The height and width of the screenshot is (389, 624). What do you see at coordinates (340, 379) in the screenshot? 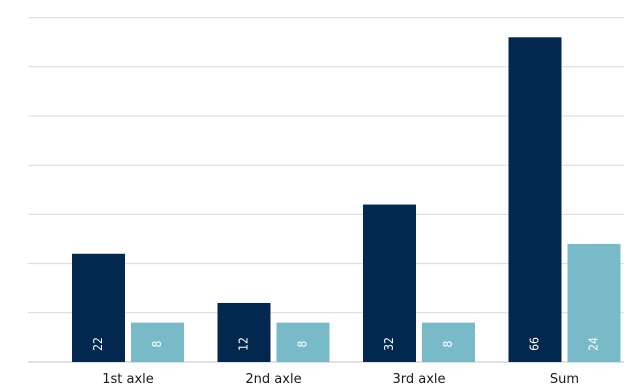
I see `x-axis-labels: 1st axle 2nd axle 3rd axle Sum` at bounding box center [340, 379].